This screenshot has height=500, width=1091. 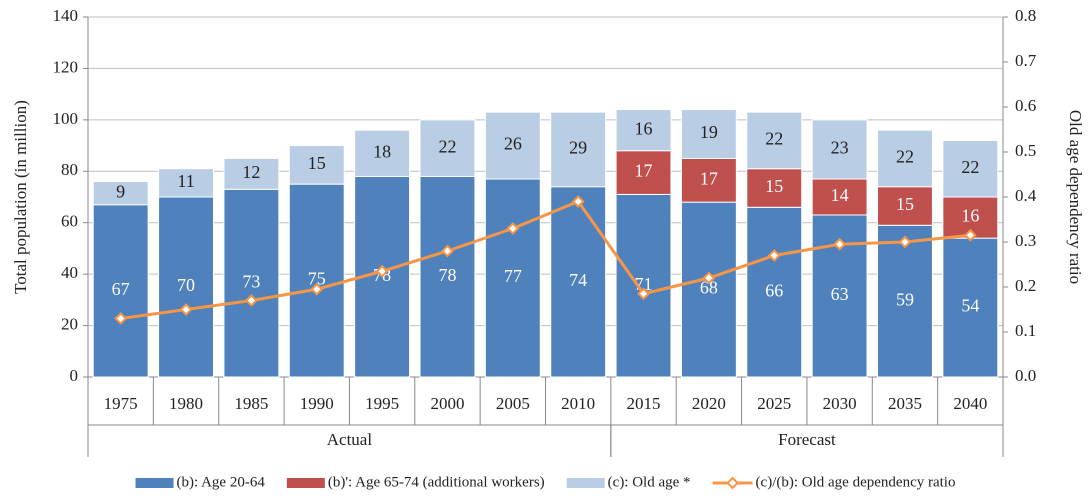 I want to click on data-label: 14, so click(x=840, y=195).